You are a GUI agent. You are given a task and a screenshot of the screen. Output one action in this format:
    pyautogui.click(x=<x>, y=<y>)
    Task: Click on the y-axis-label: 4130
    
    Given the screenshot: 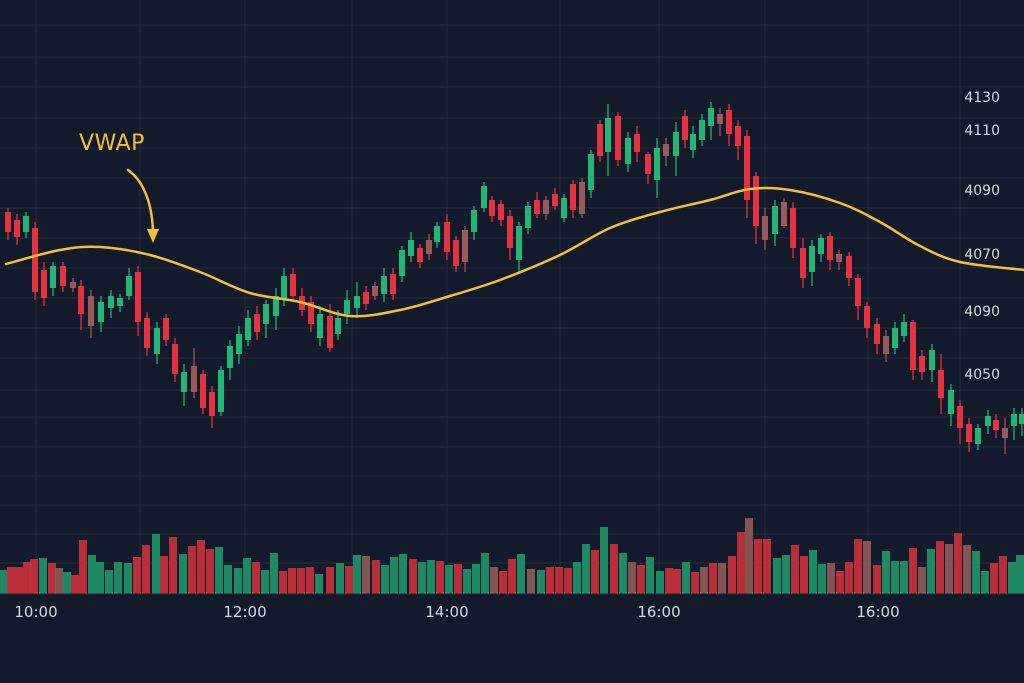 What is the action you would take?
    pyautogui.click(x=982, y=98)
    